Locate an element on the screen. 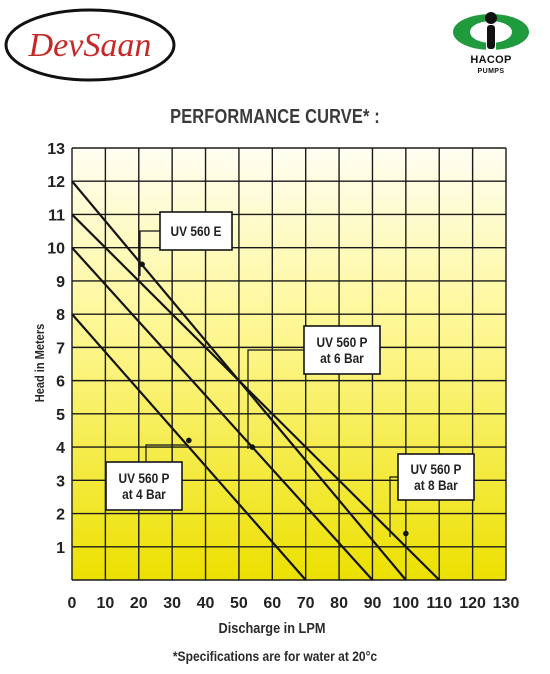 The width and height of the screenshot is (550, 674). y-tick-label: 9 is located at coordinates (60, 282).